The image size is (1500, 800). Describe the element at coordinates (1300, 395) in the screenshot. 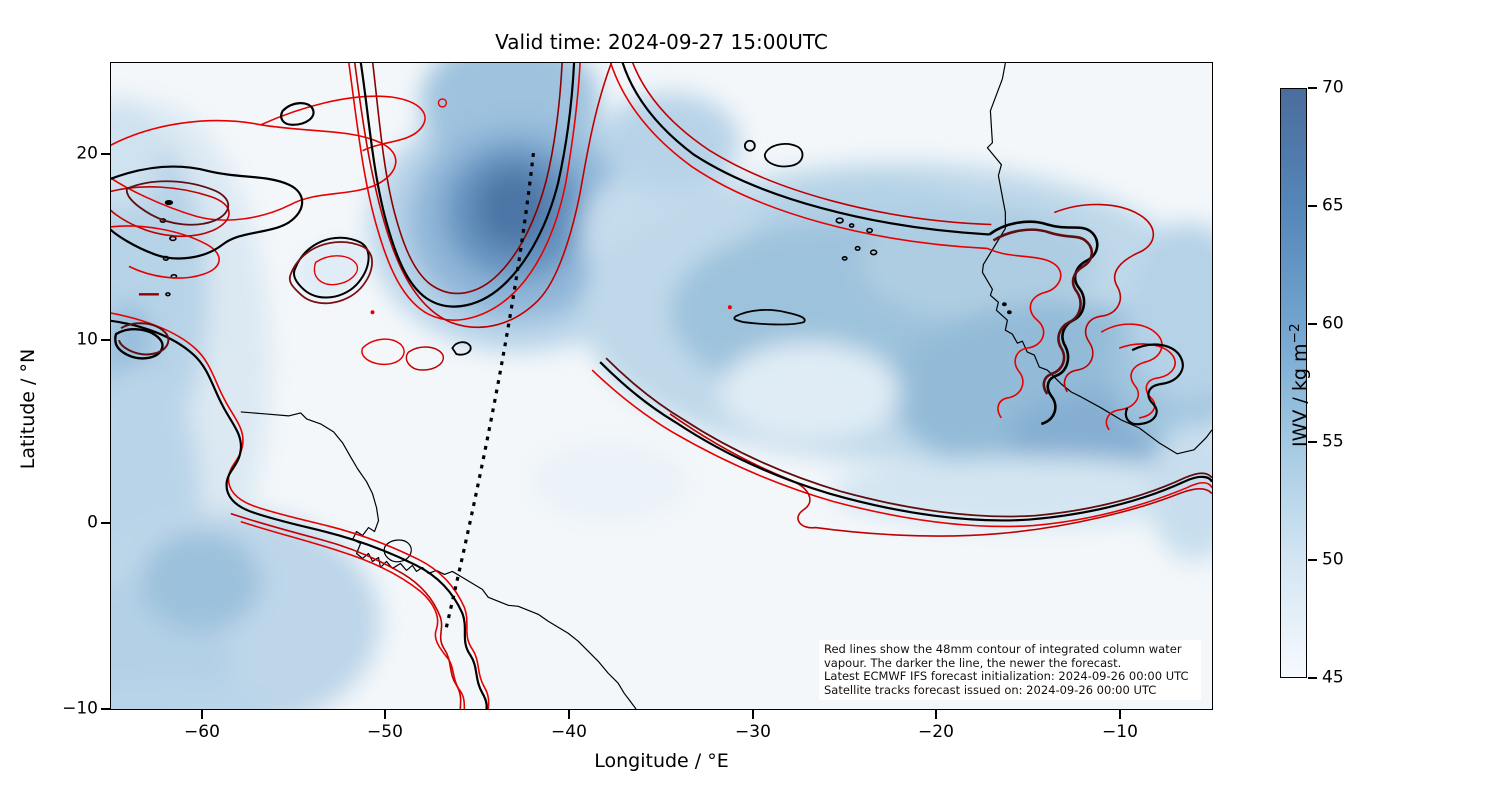

I see `colorbar-axis-label-text: IWV / kg m` at that location.